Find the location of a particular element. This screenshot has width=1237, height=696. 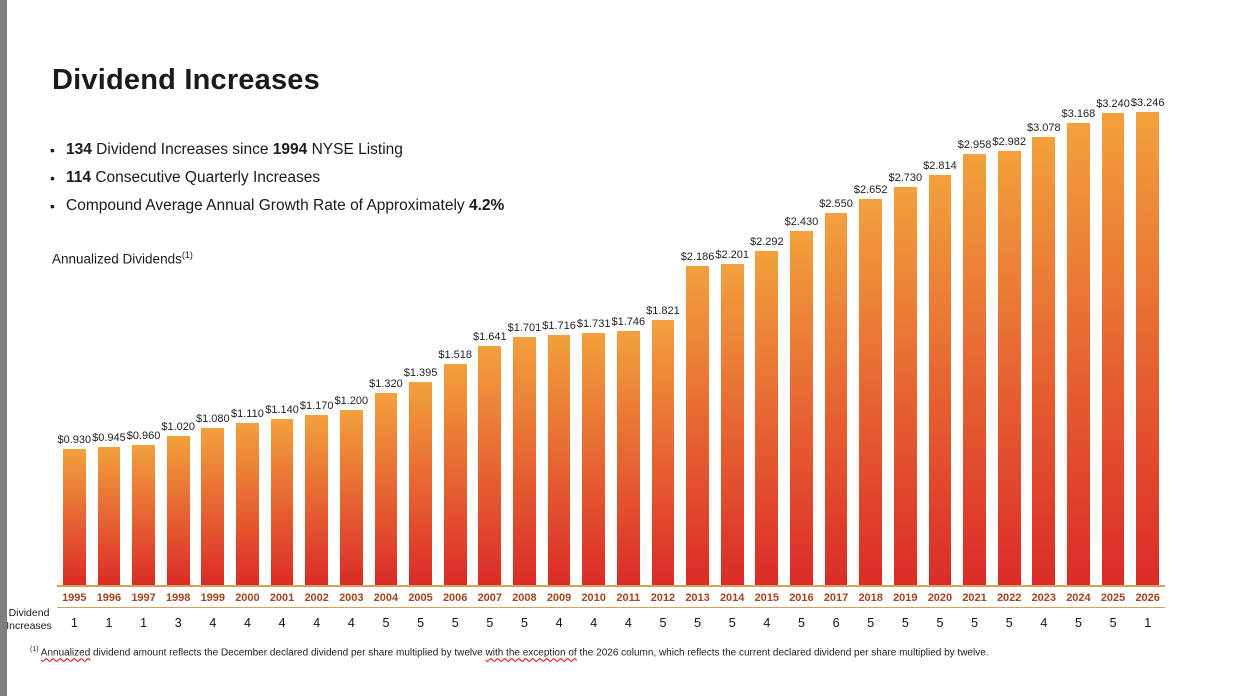

bar-column: $0.930 is located at coordinates (74, 336).